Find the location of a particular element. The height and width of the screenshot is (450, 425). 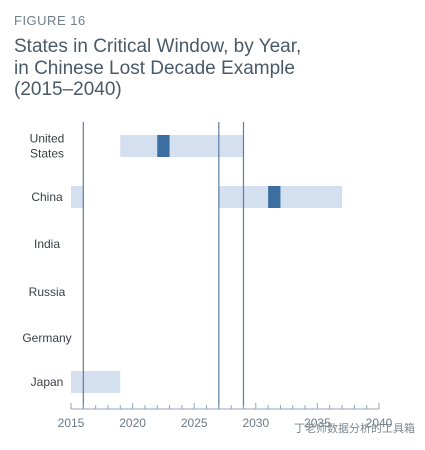

title-line-1: States in Critical Window, by Year, is located at coordinates (158, 46).